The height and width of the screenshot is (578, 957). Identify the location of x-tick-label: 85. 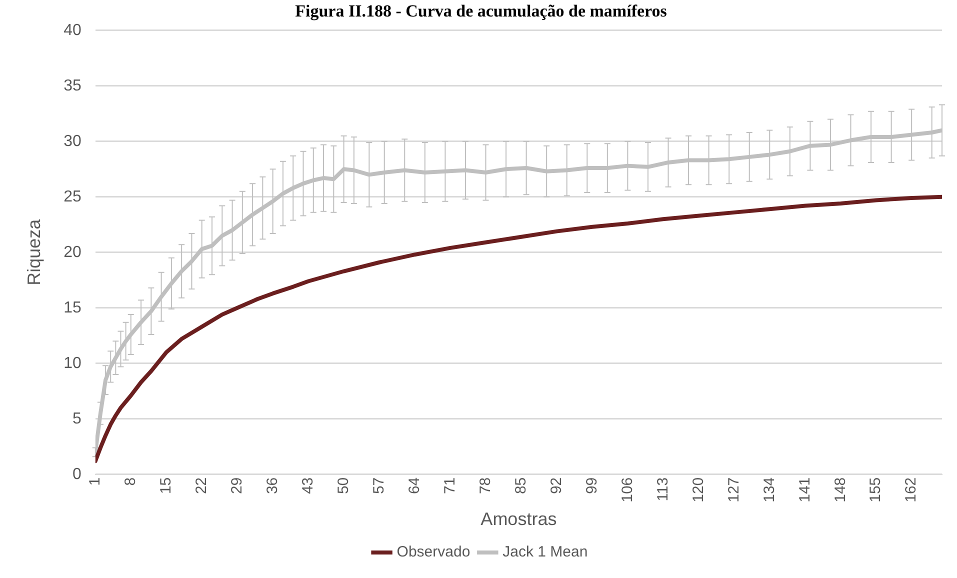
(521, 485).